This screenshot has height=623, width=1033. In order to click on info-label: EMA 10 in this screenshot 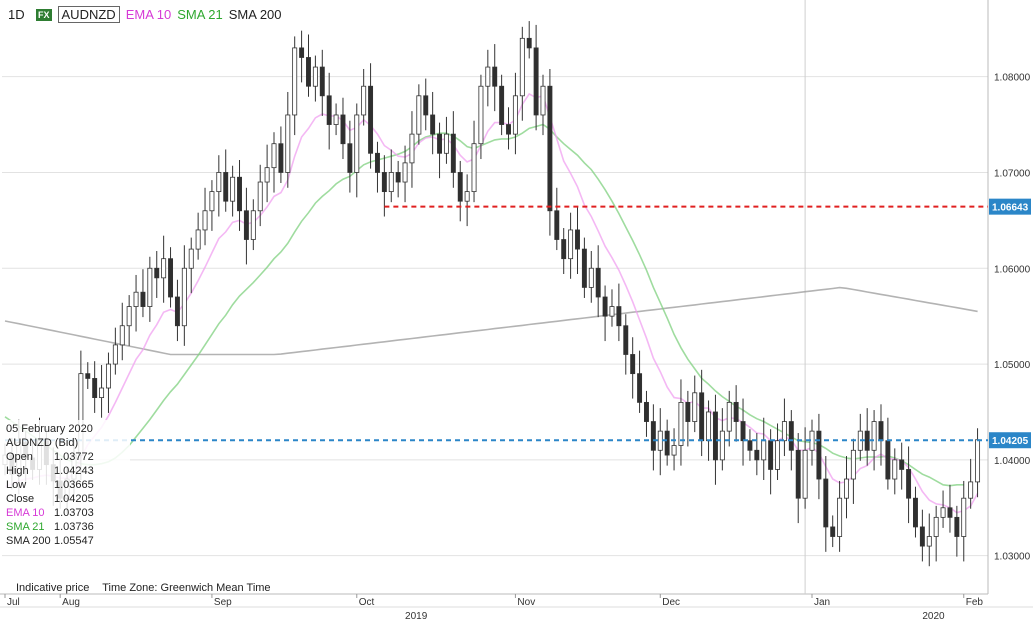, I will do `click(25, 513)`.